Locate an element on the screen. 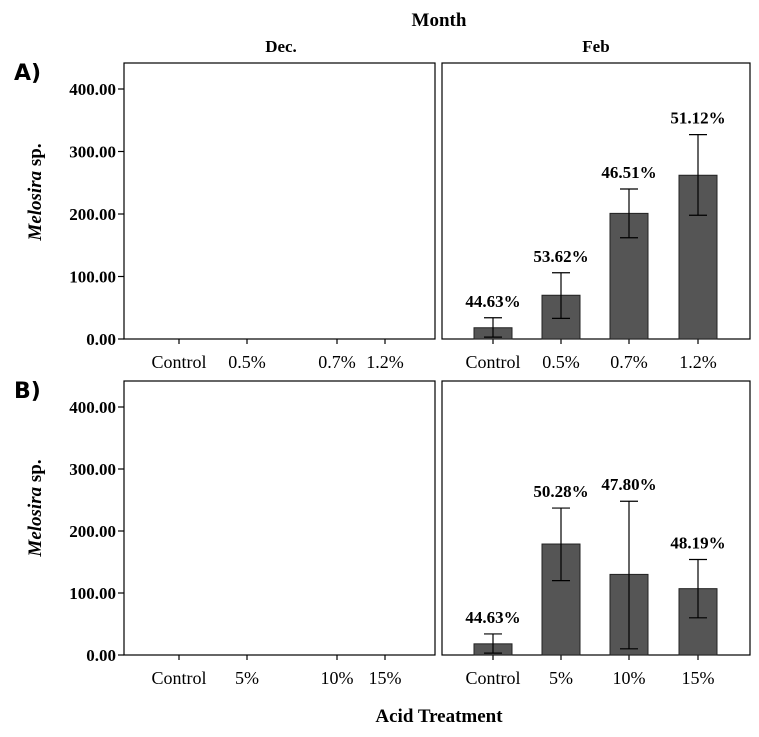 The width and height of the screenshot is (759, 737). data-label: 53.62% is located at coordinates (560, 256).